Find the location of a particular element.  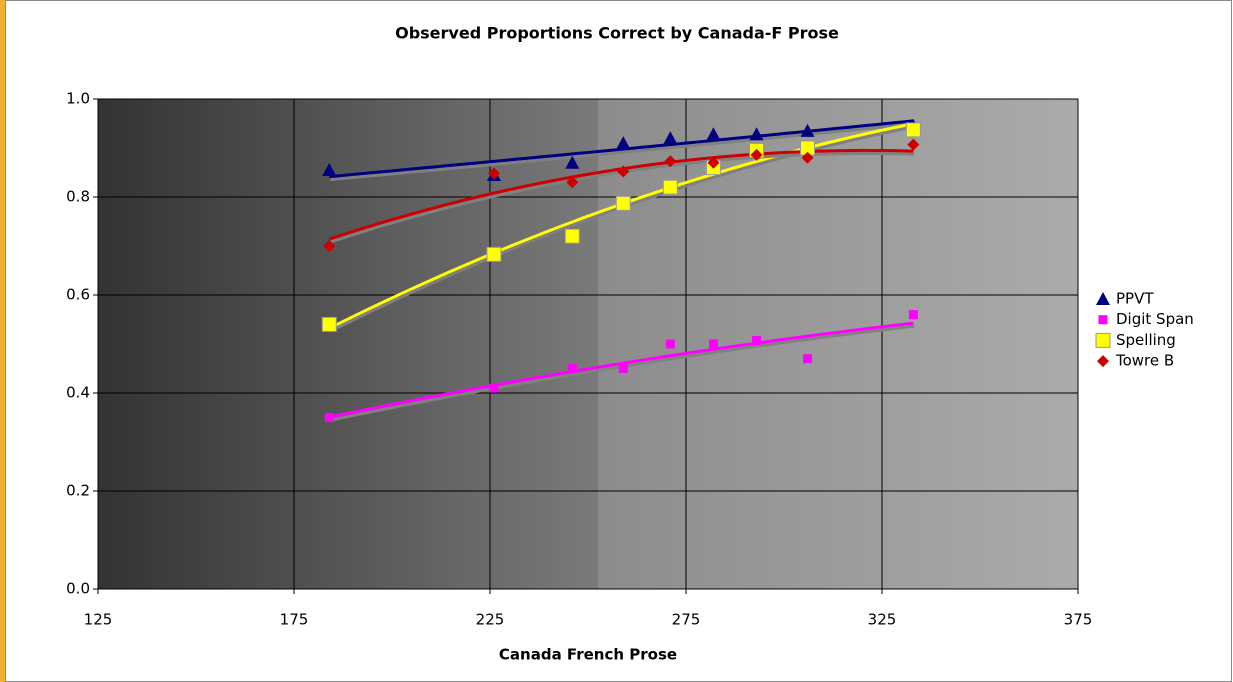

y-tick-label: 0.2 is located at coordinates (78, 491).